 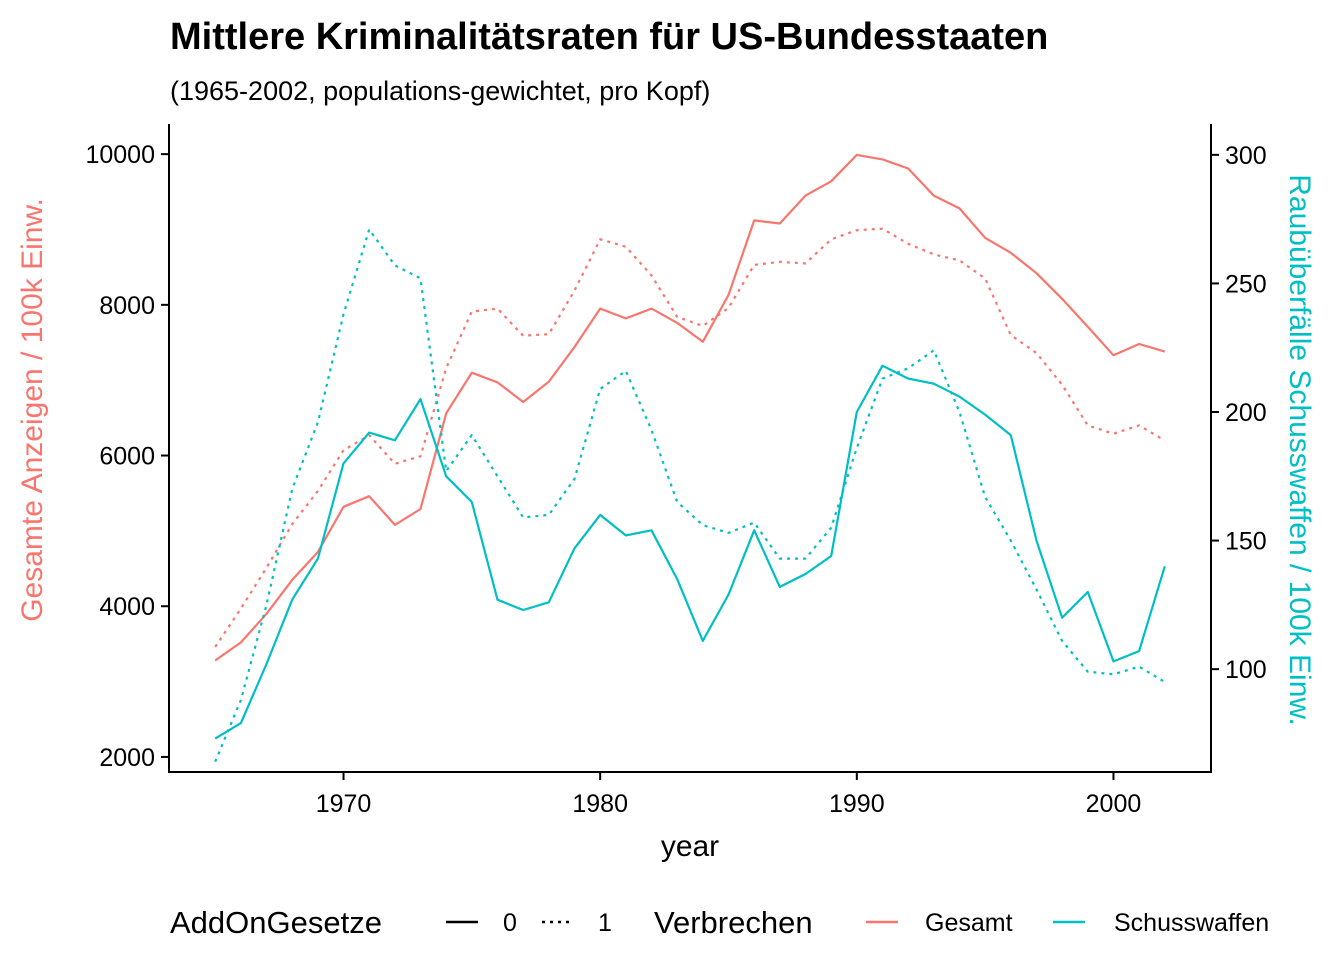 I want to click on y-right-tick-label: 150, so click(x=1246, y=542).